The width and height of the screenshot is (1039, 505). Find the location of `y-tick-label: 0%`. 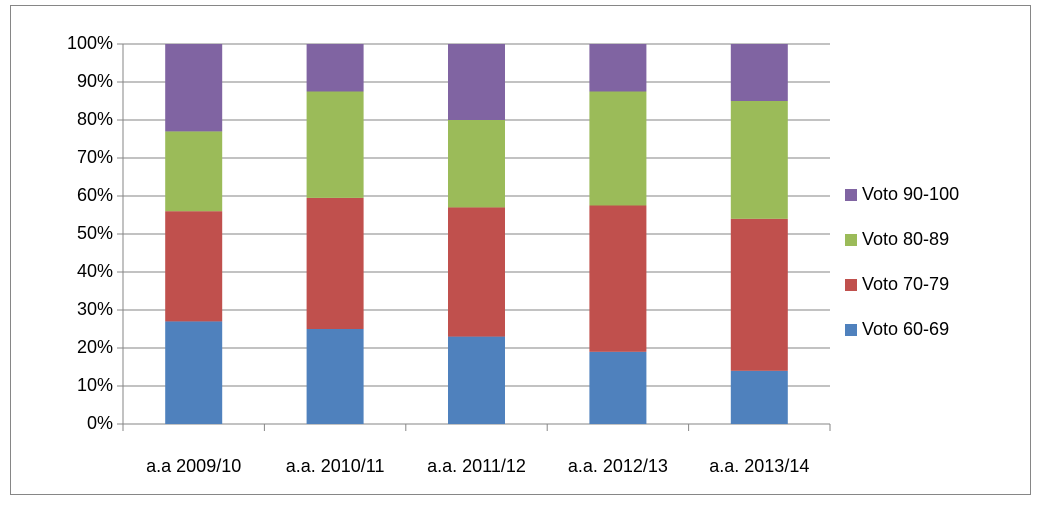

y-tick-label: 0% is located at coordinates (100, 423).